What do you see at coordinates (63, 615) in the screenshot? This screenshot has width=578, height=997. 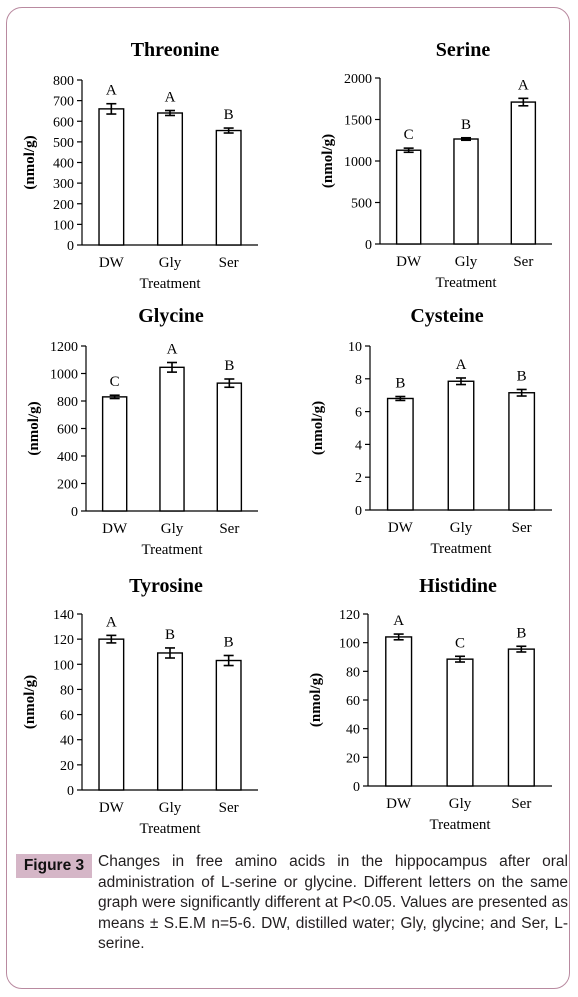 I see `y-tick-label: 140` at bounding box center [63, 615].